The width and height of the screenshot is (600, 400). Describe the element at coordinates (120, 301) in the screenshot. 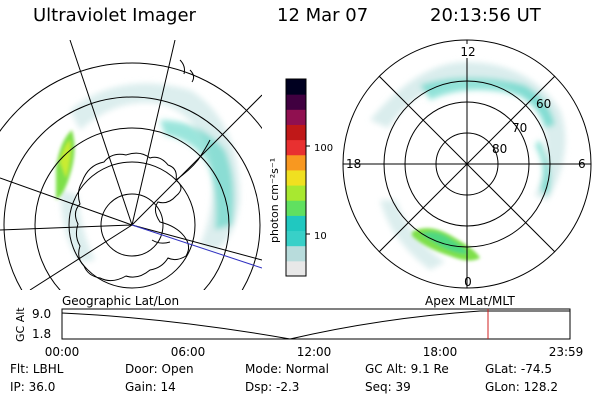

I see `left-map-label: Geographic Lat/Lon` at that location.